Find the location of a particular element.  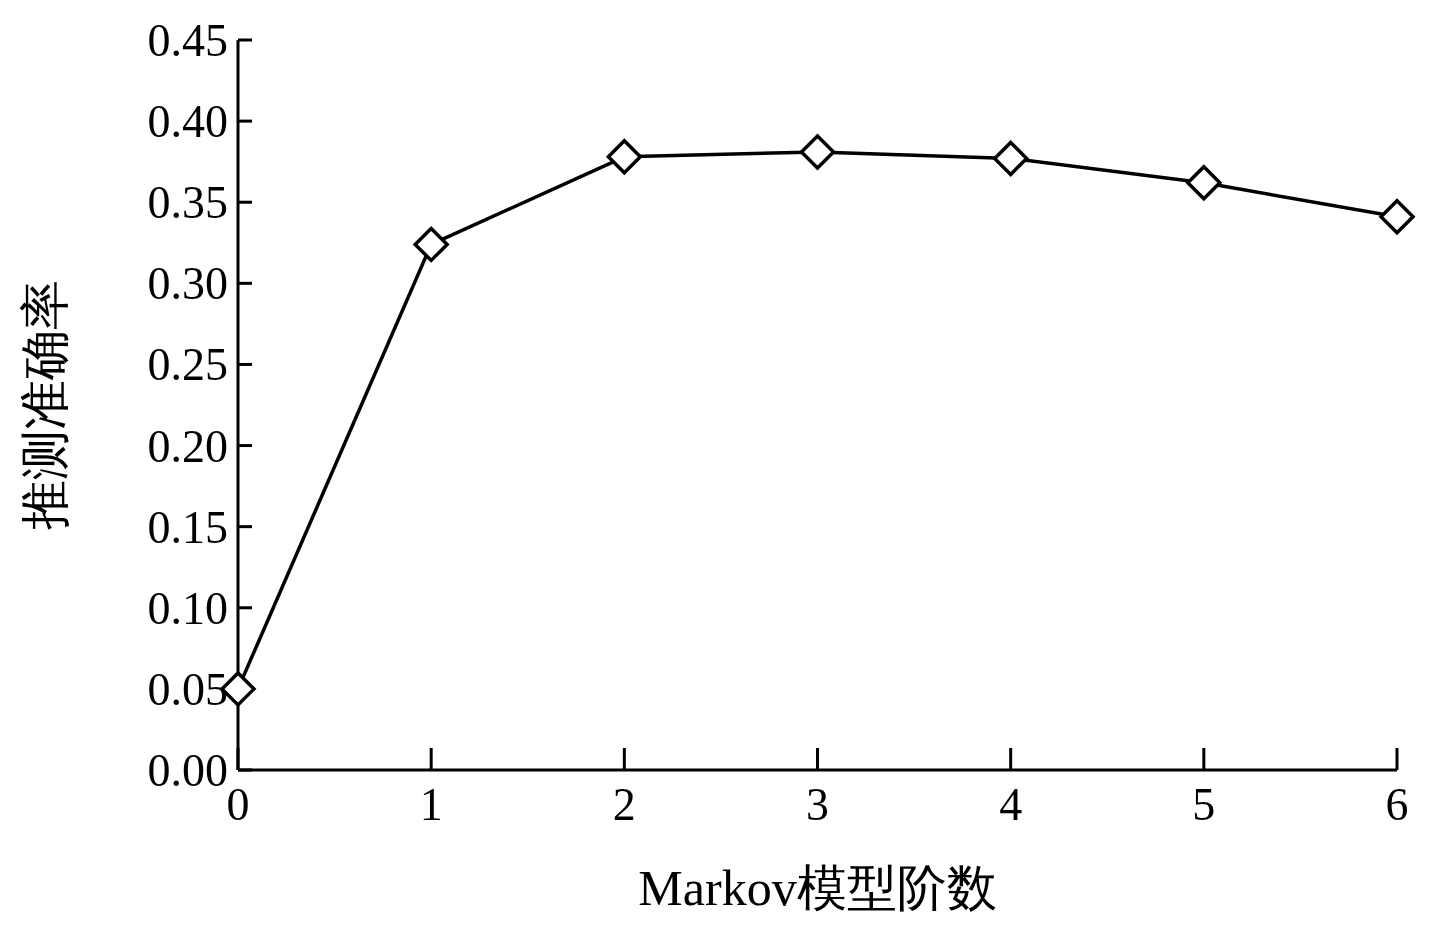

x-axis-tick: 2 is located at coordinates (624, 789).